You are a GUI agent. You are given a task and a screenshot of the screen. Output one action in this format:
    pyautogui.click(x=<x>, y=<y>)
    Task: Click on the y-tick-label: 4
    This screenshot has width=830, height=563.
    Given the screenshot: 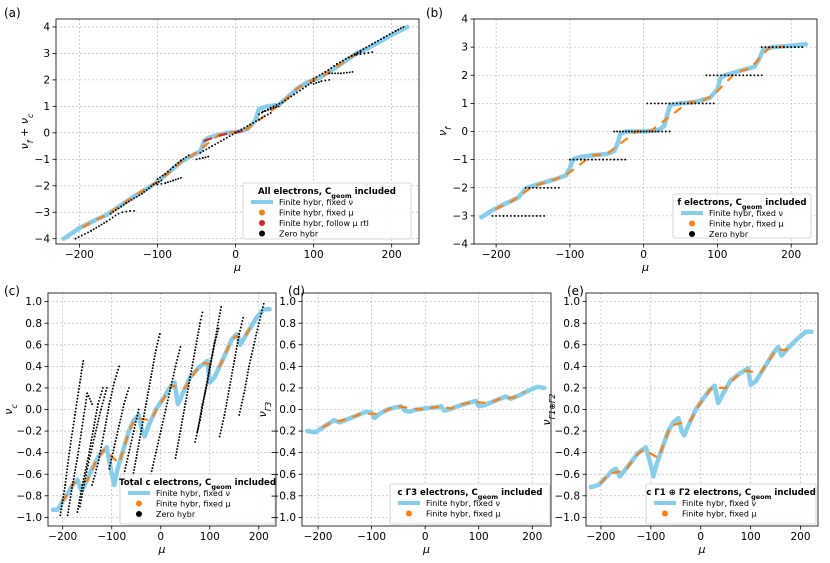 What is the action you would take?
    pyautogui.click(x=464, y=20)
    